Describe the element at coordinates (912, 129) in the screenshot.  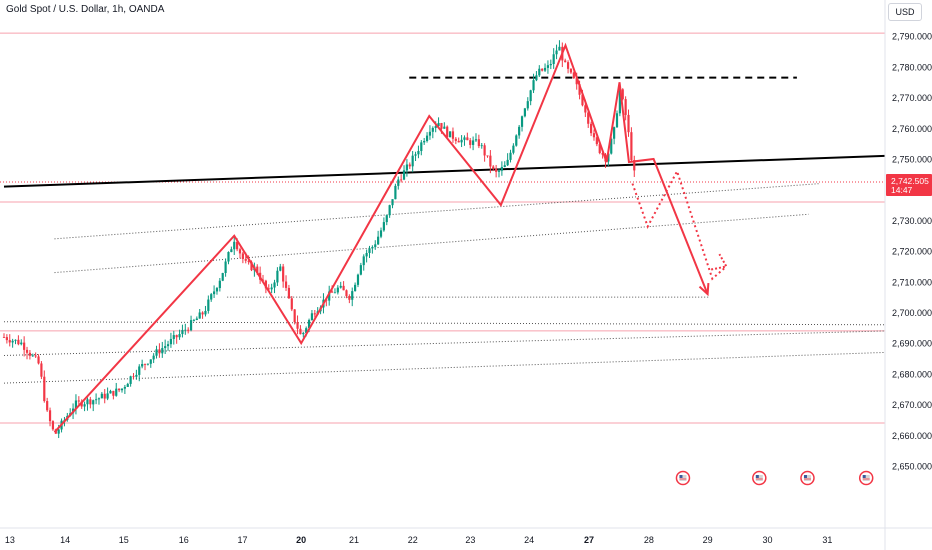
I see `y-tick-label: 2,760.000` at that location.